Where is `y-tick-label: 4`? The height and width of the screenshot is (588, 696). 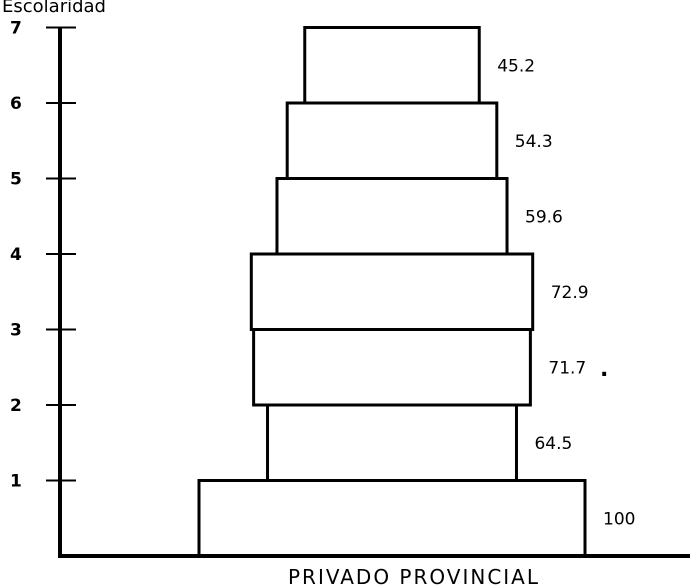
y-tick-label: 4 is located at coordinates (16, 255).